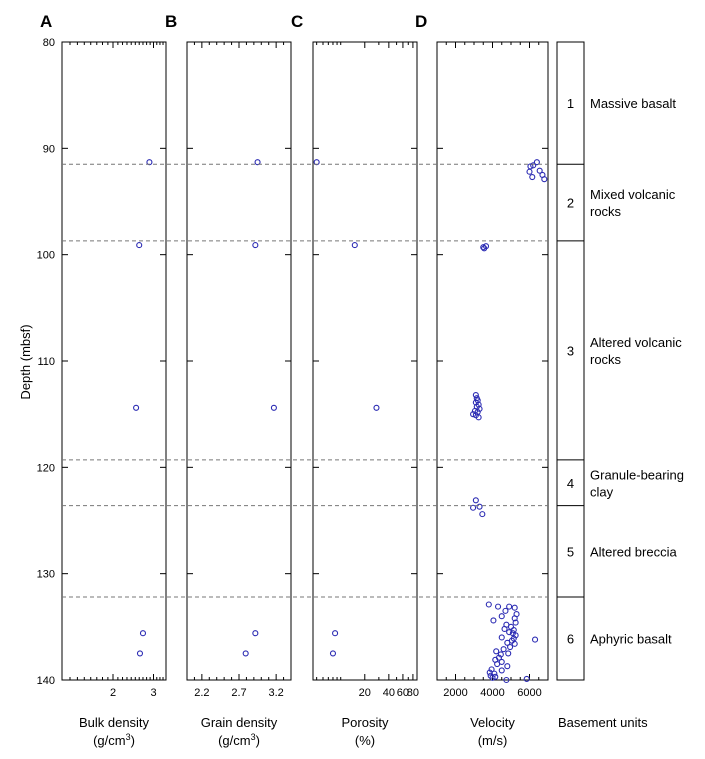  I want to click on x-axis-units: (m/s), so click(493, 740).